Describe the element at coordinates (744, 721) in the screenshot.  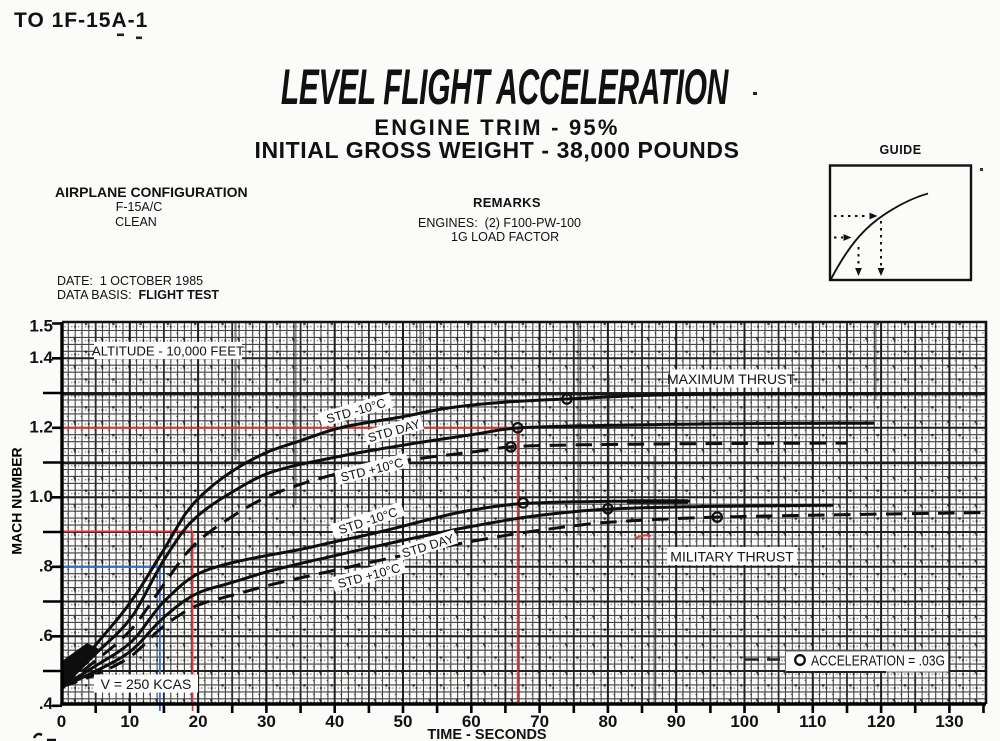
I see `svg-text: 100` at that location.